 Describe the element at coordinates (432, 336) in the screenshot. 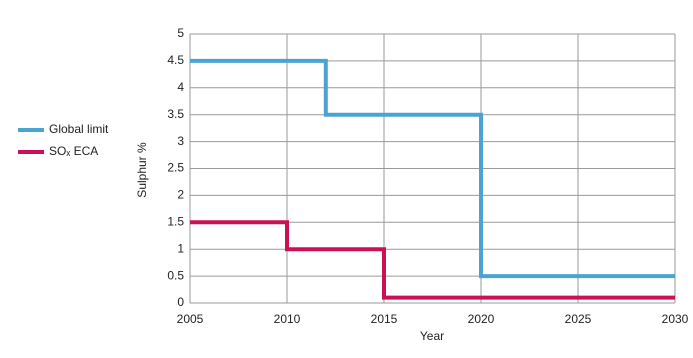

I see `x-axis-label: Year` at that location.